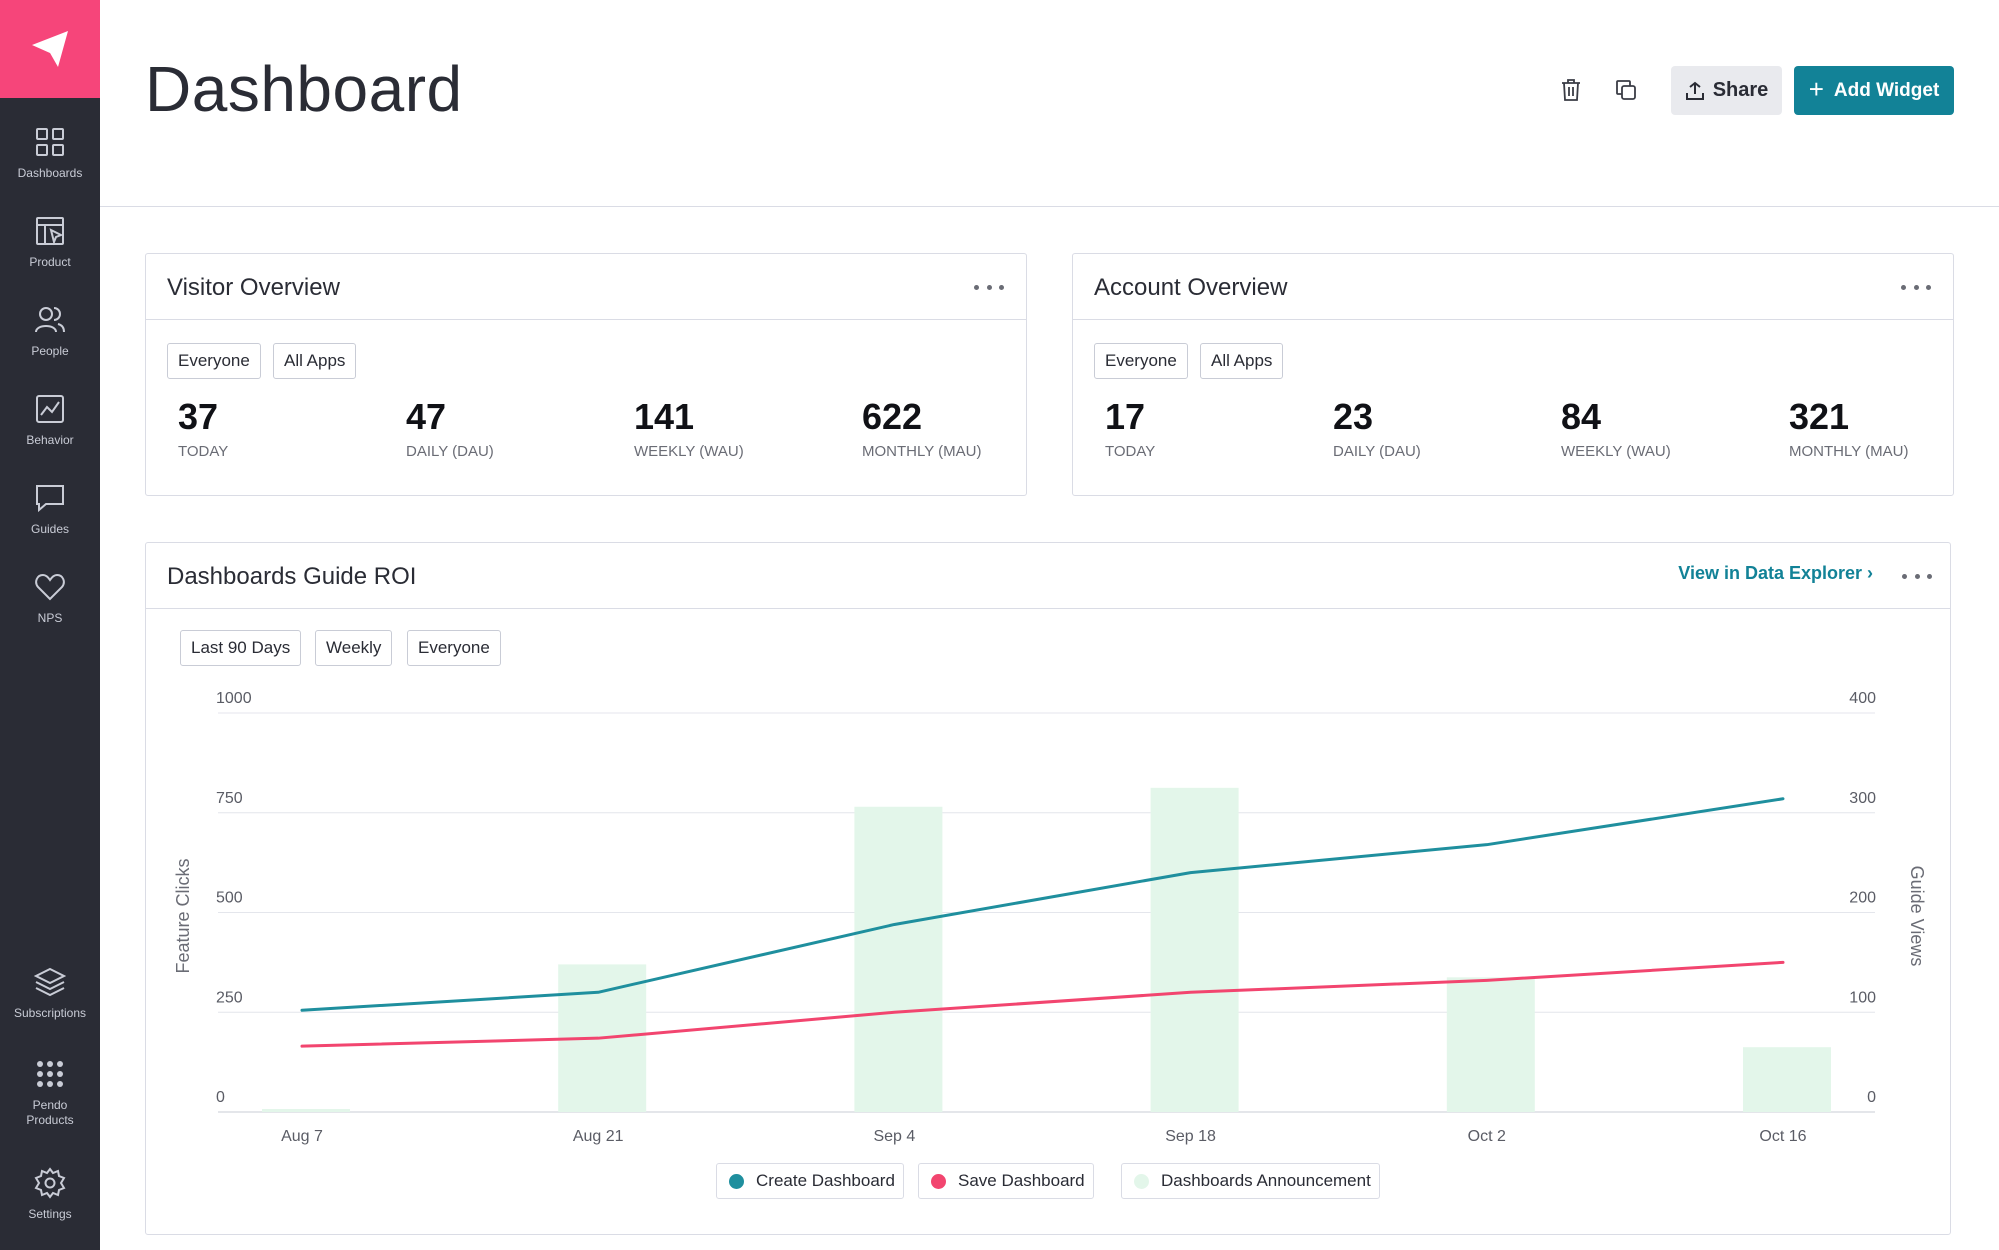 The height and width of the screenshot is (1250, 1999). I want to click on add-widget-label: Add Widget, so click(1886, 90).